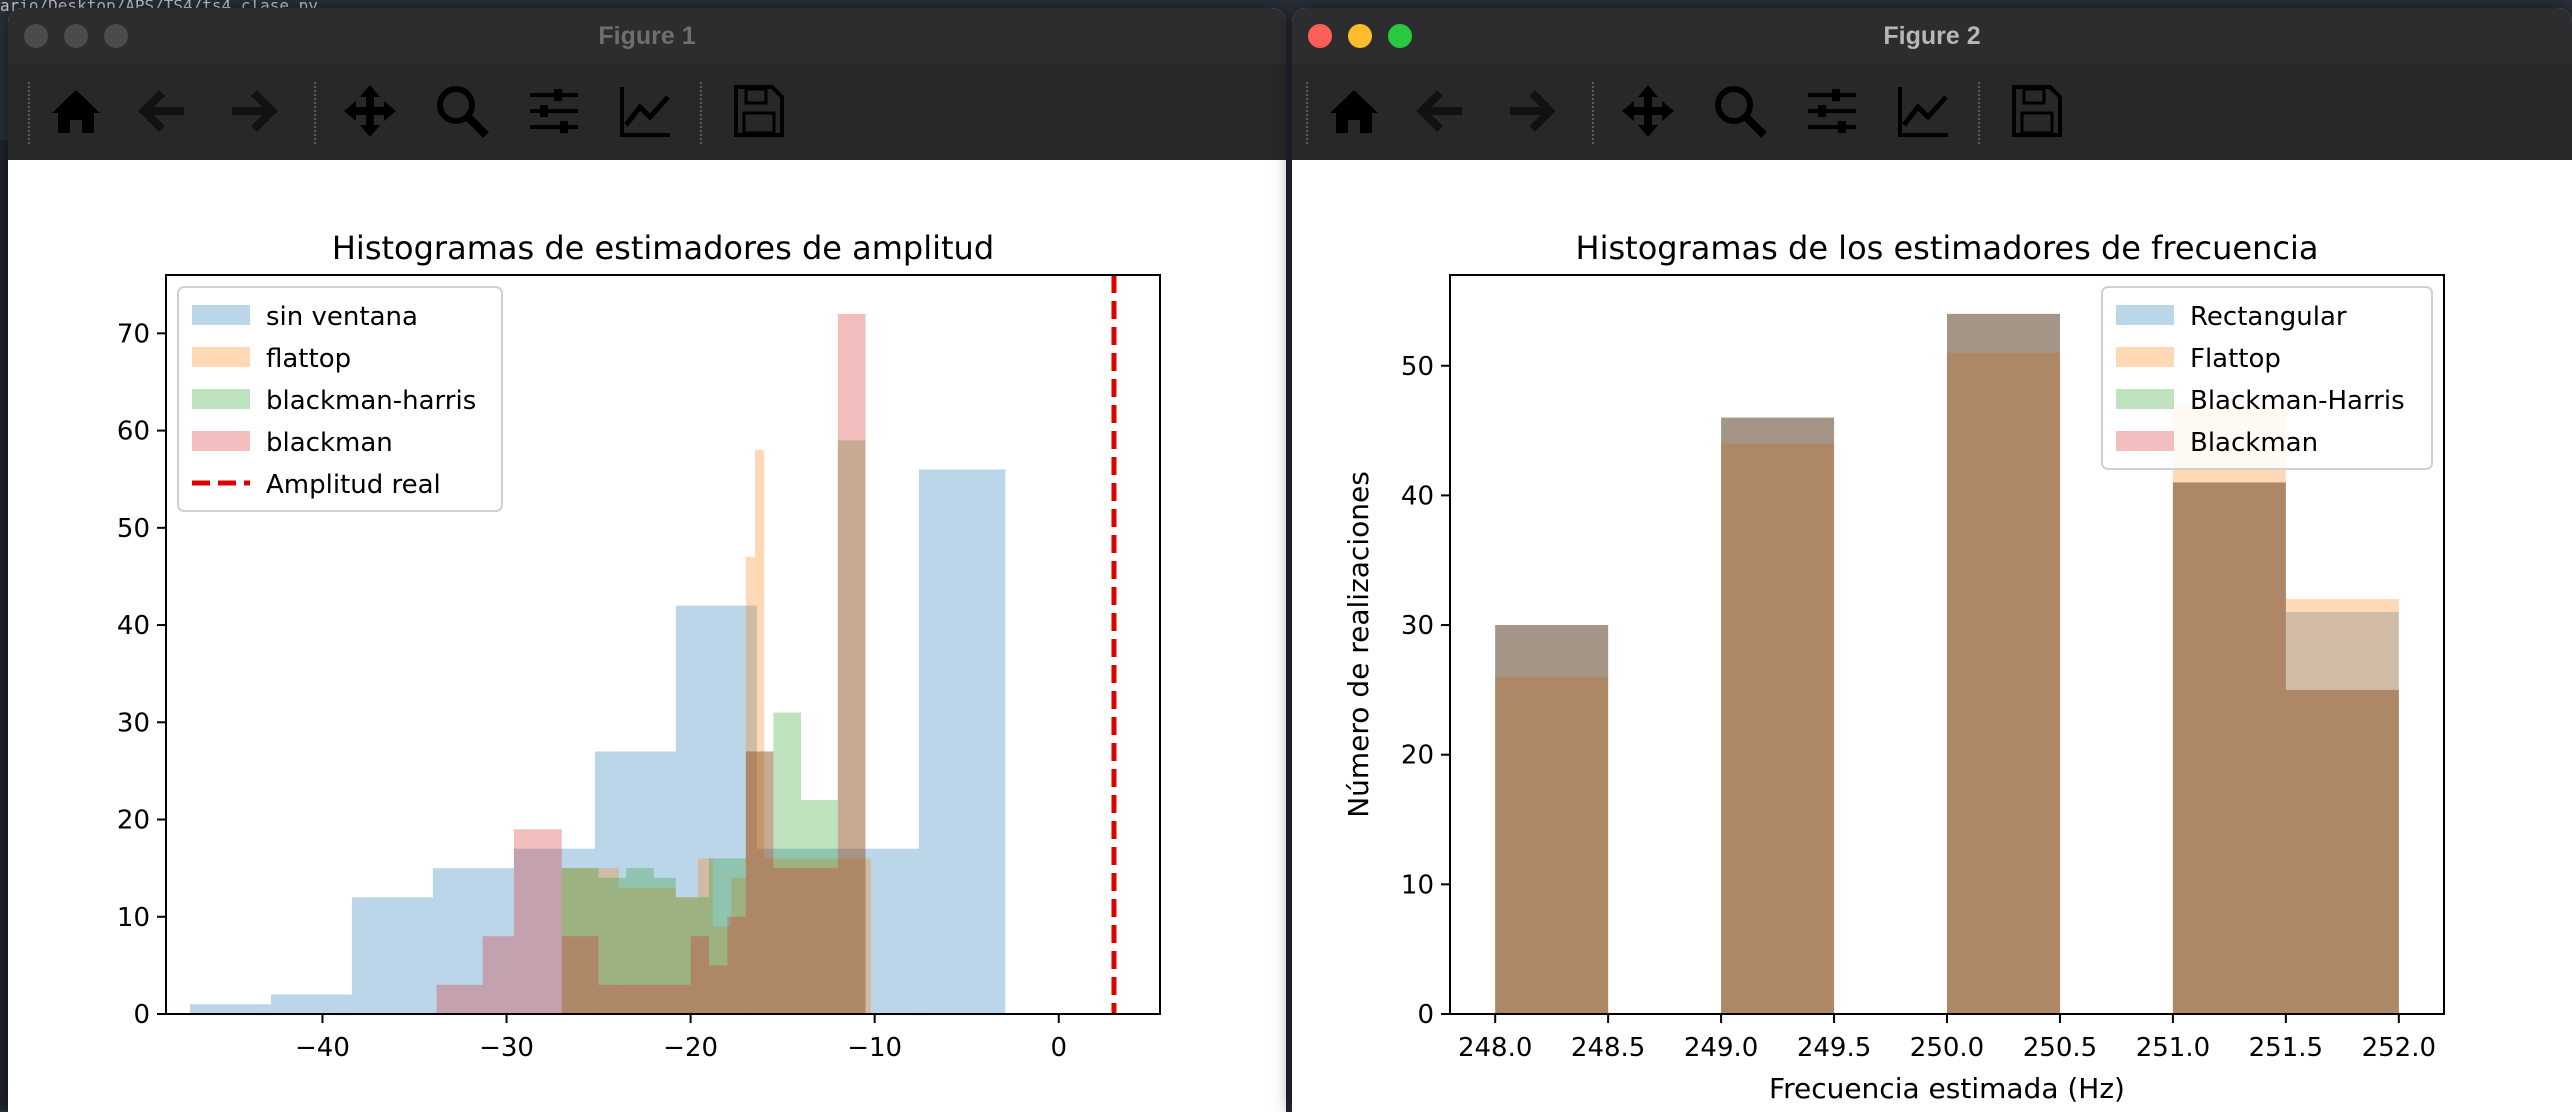 Image resolution: width=2572 pixels, height=1112 pixels. What do you see at coordinates (308, 359) in the screenshot?
I see `legend-label: flattop` at bounding box center [308, 359].